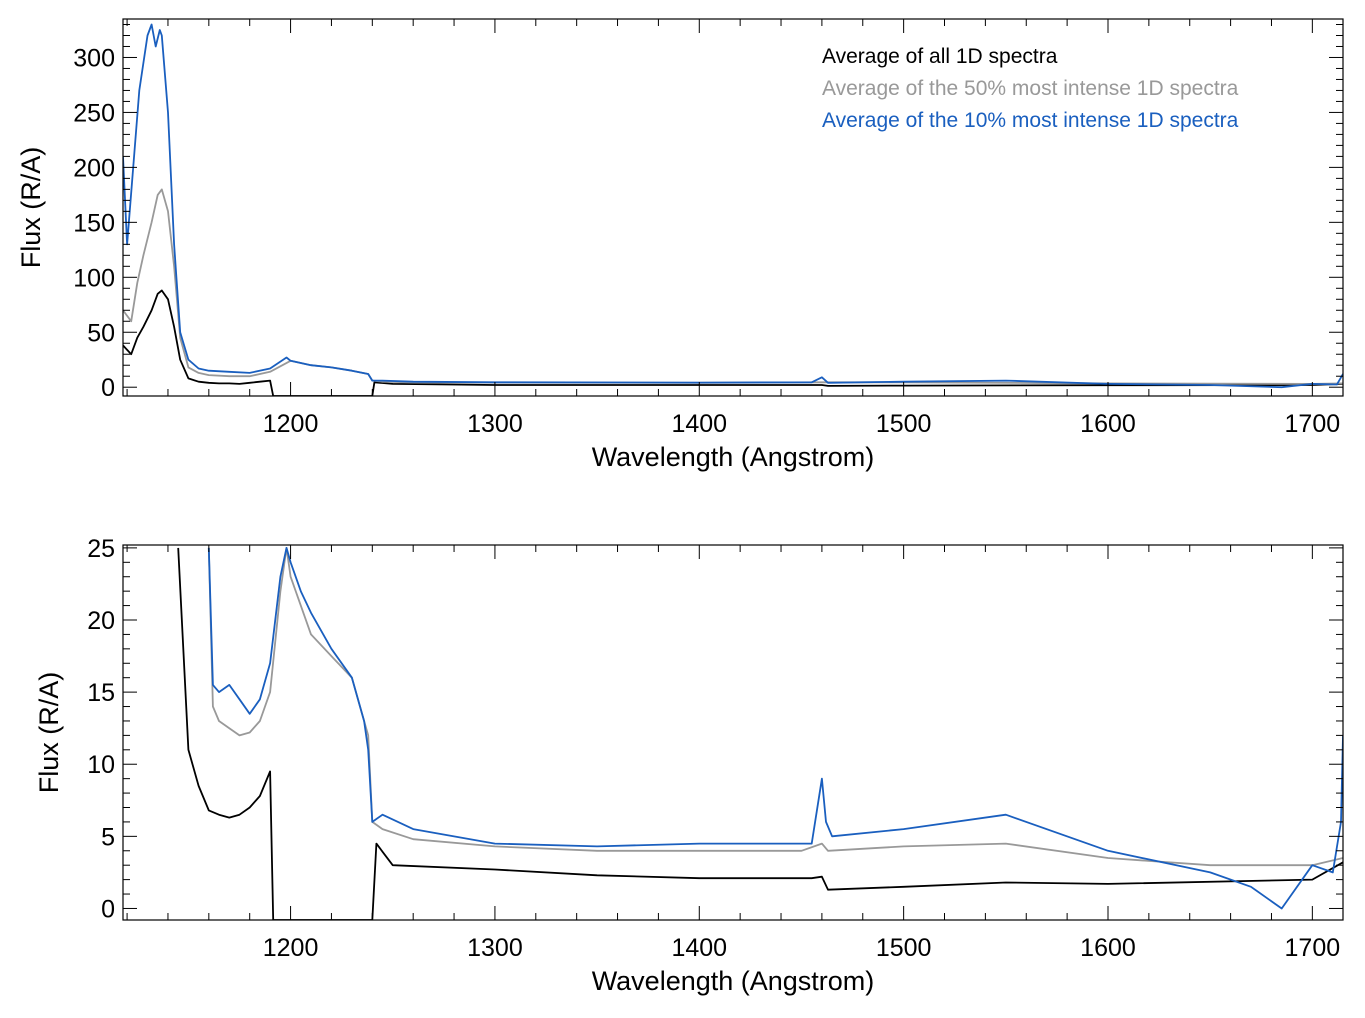  Describe the element at coordinates (94, 58) in the screenshot. I see `y-tick-label: 300` at that location.